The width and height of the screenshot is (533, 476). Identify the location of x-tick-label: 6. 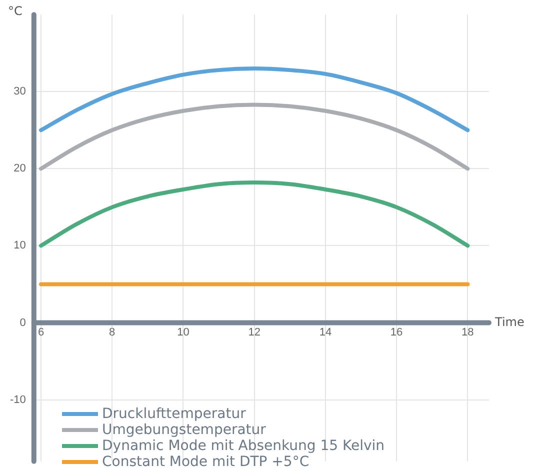
(41, 332).